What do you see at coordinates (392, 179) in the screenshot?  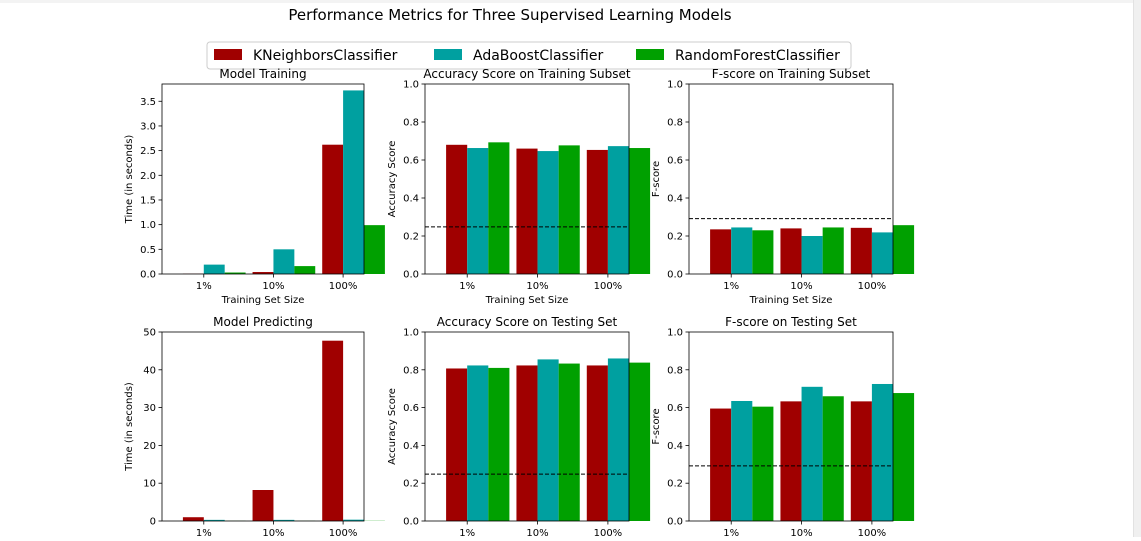 I see `y-axis-label: Accuracy Score` at bounding box center [392, 179].